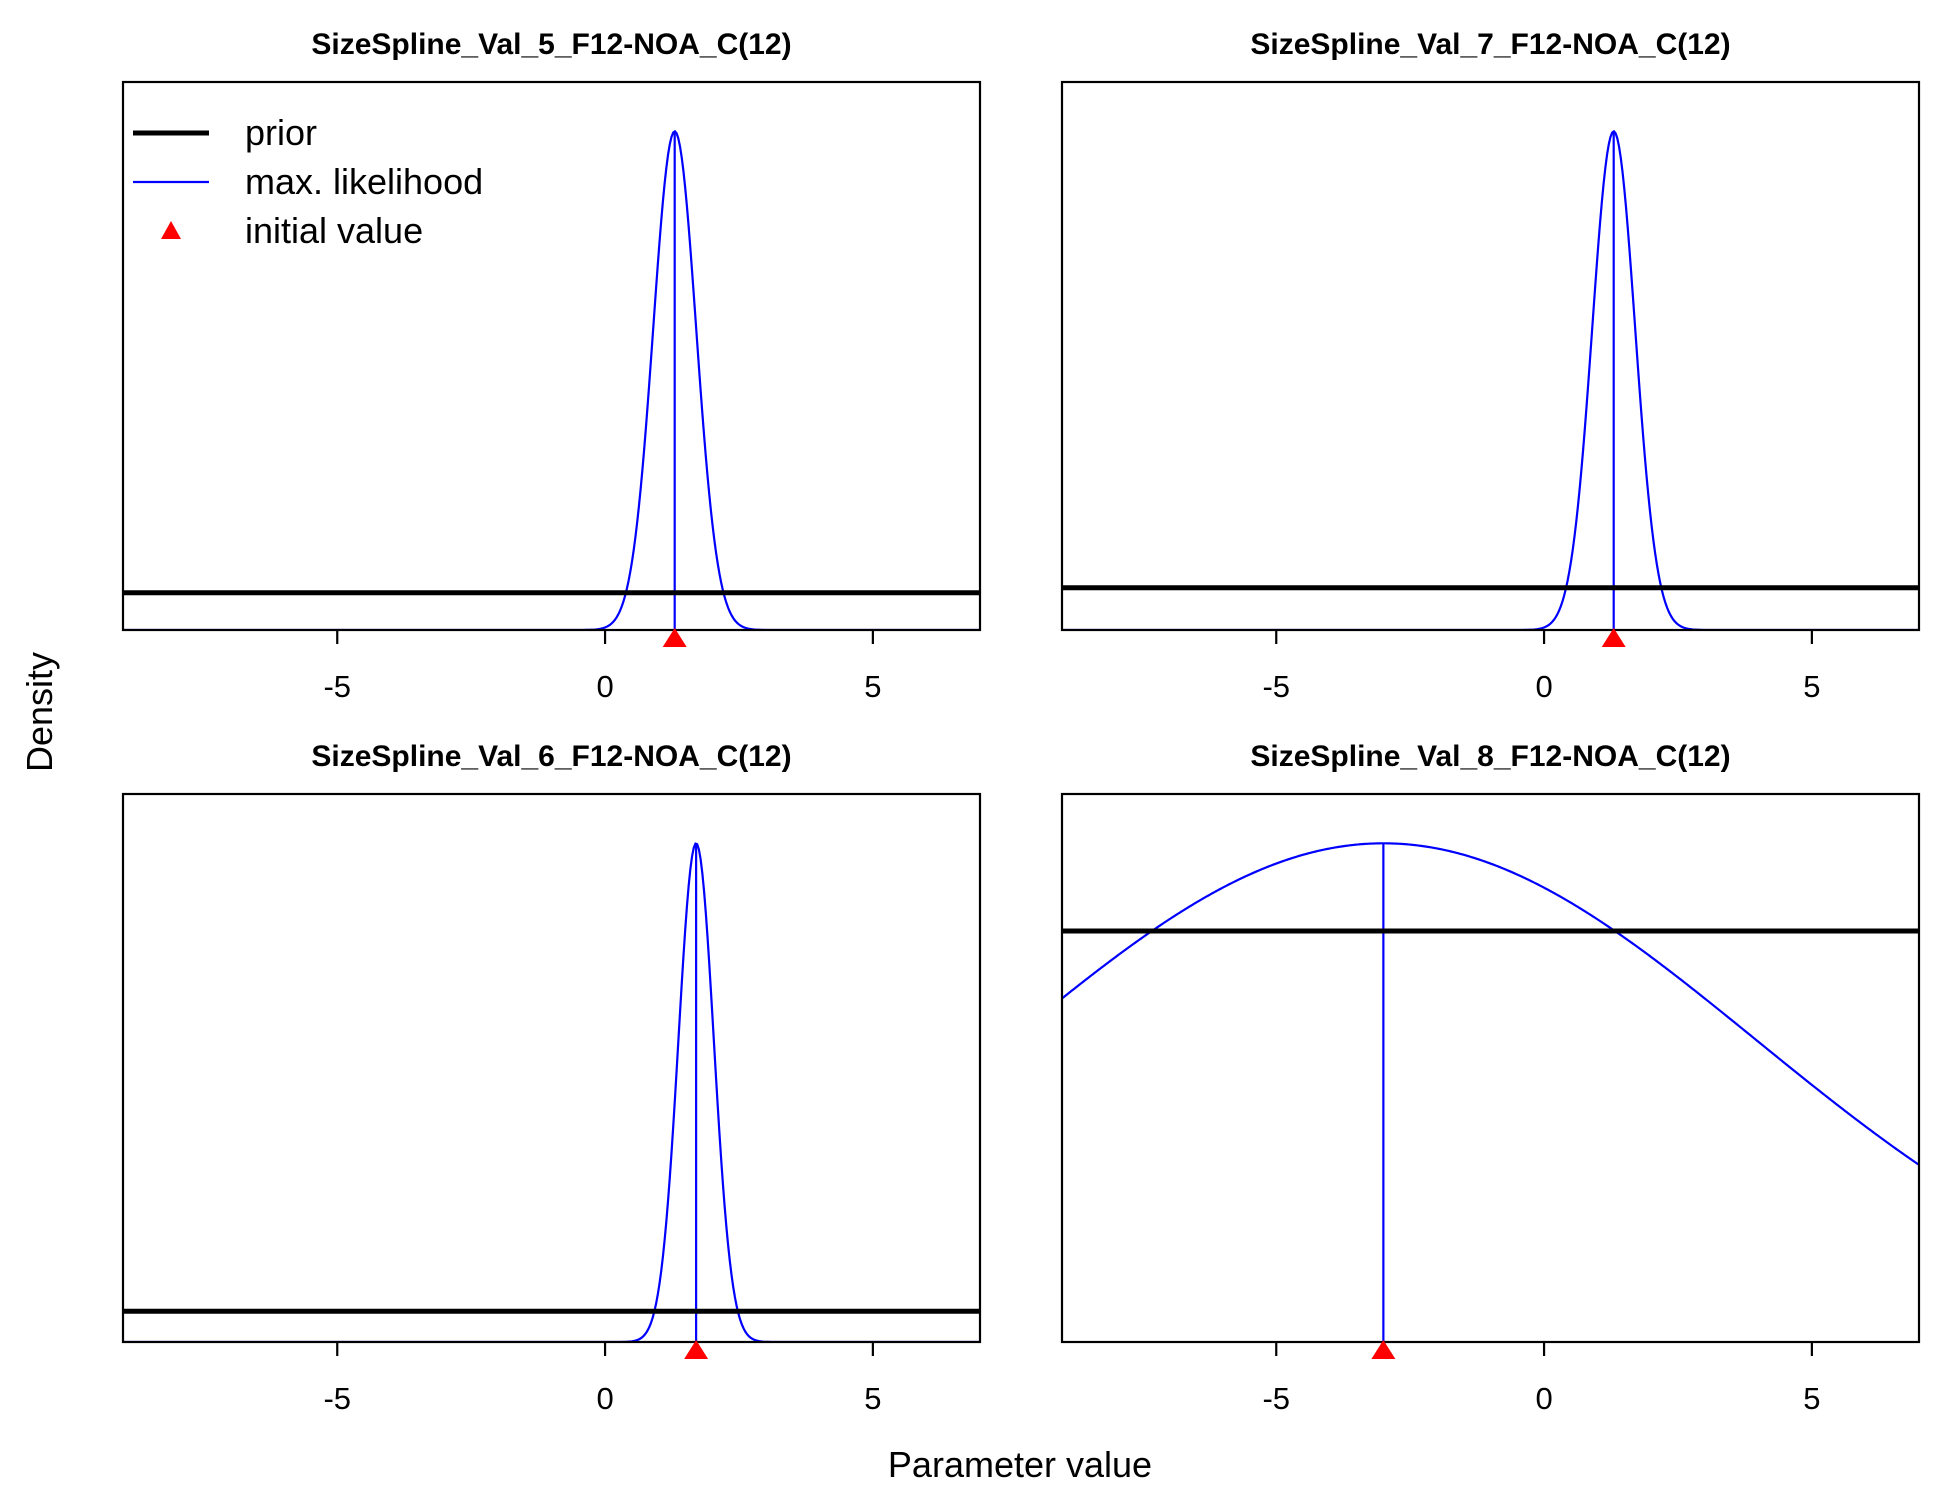 Image resolution: width=1950 pixels, height=1500 pixels. What do you see at coordinates (364, 181) in the screenshot?
I see `legend-label: max. likelihood` at bounding box center [364, 181].